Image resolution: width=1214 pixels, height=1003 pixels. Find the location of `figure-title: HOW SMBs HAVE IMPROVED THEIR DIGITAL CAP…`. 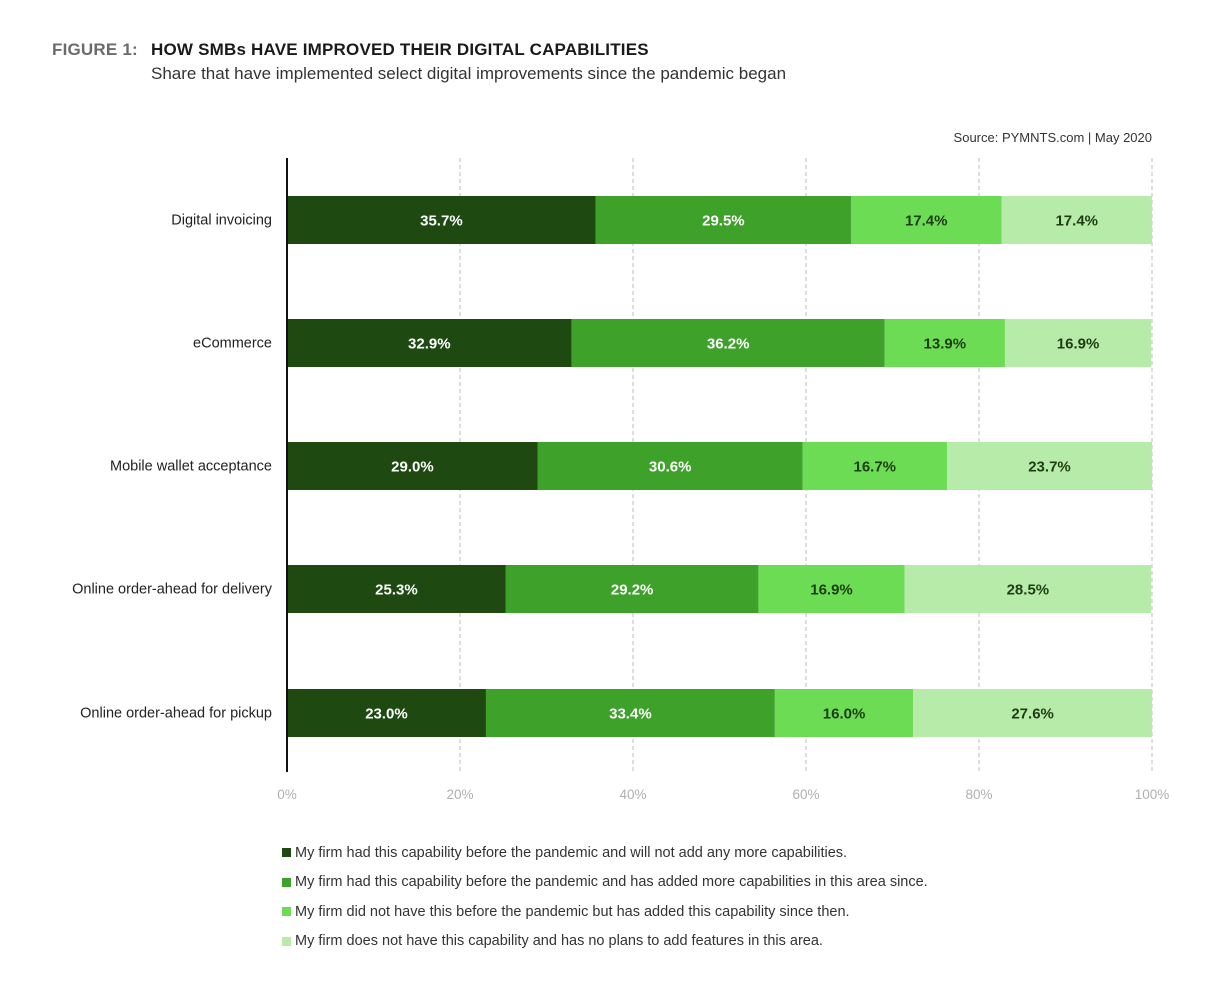

figure-title: HOW SMBs HAVE IMPROVED THEIR DIGITAL CAP… is located at coordinates (400, 49).